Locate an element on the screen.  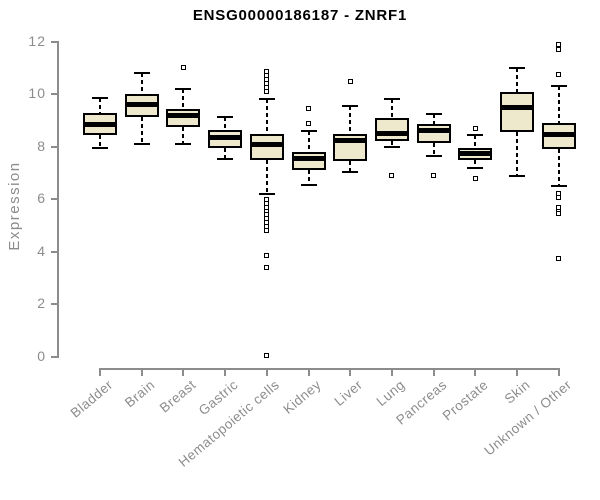
y-tick-label: 10 is located at coordinates (37, 93).